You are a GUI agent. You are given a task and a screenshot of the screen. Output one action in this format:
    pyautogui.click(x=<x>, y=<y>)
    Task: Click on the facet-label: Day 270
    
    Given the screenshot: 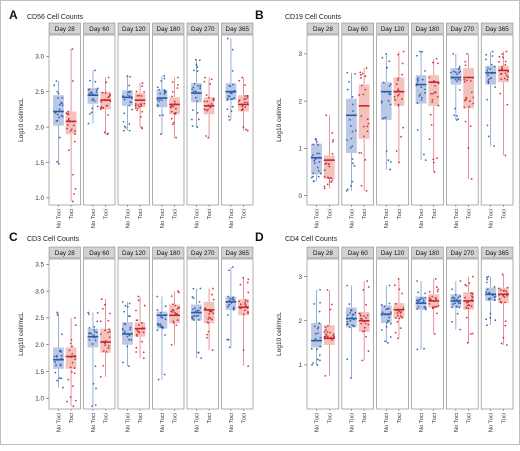 What is the action you would take?
    pyautogui.click(x=203, y=253)
    